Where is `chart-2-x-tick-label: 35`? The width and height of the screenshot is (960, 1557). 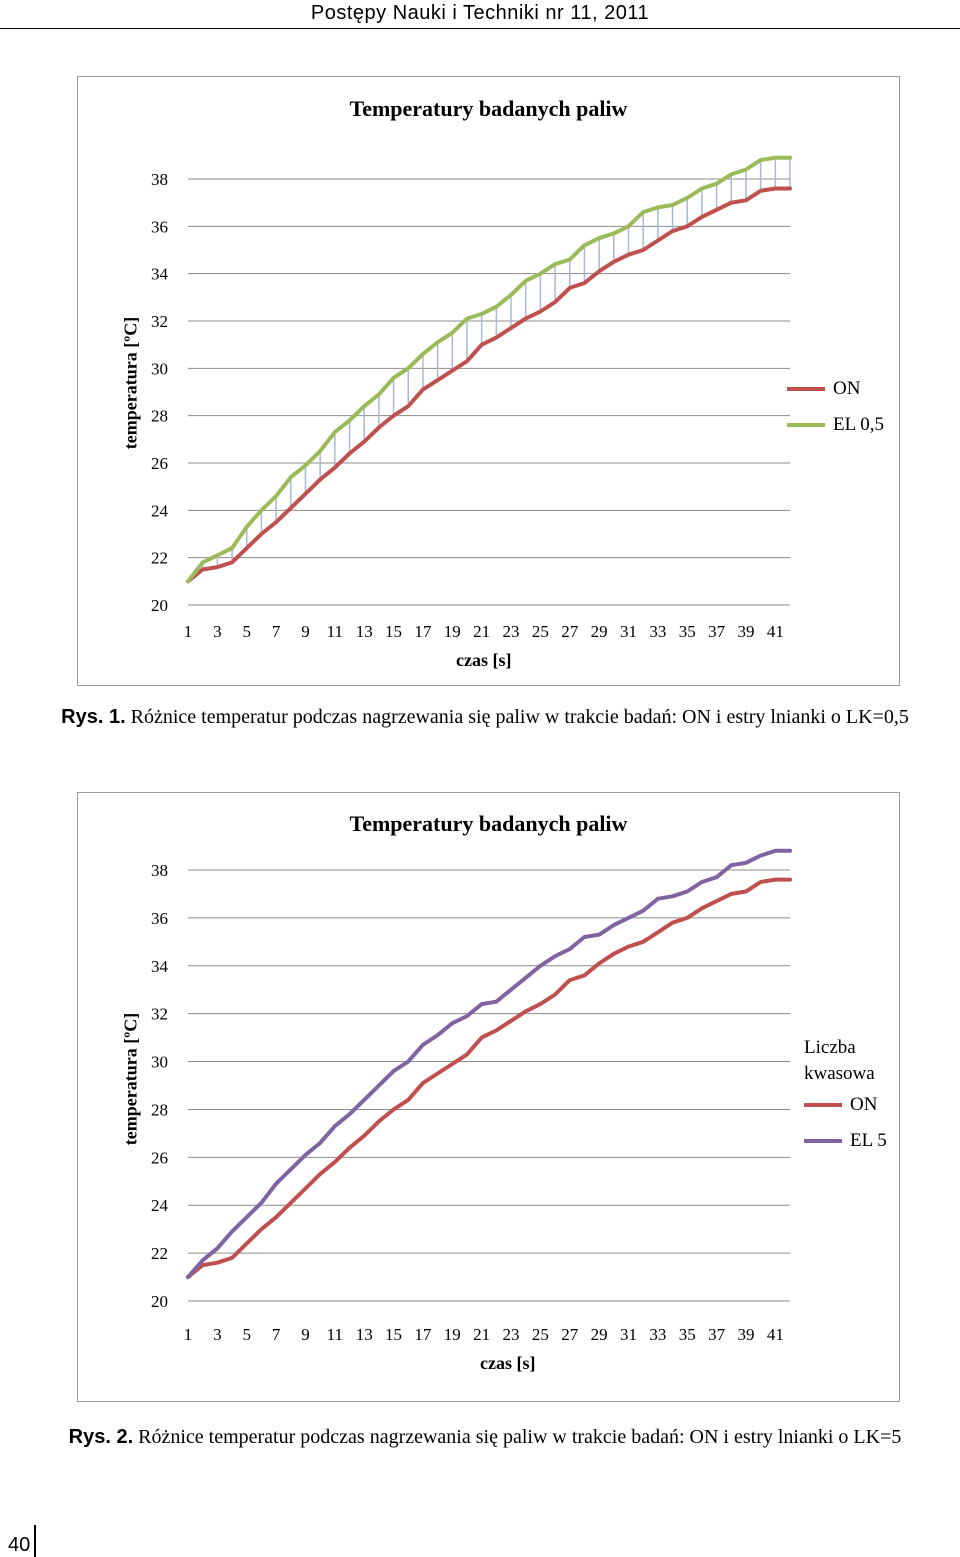 chart-2-x-tick-label: 35 is located at coordinates (687, 1334).